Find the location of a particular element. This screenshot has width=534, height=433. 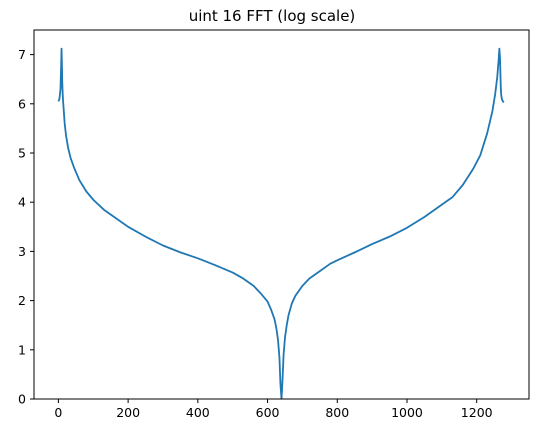

x-tick-label: 1200 is located at coordinates (477, 412).